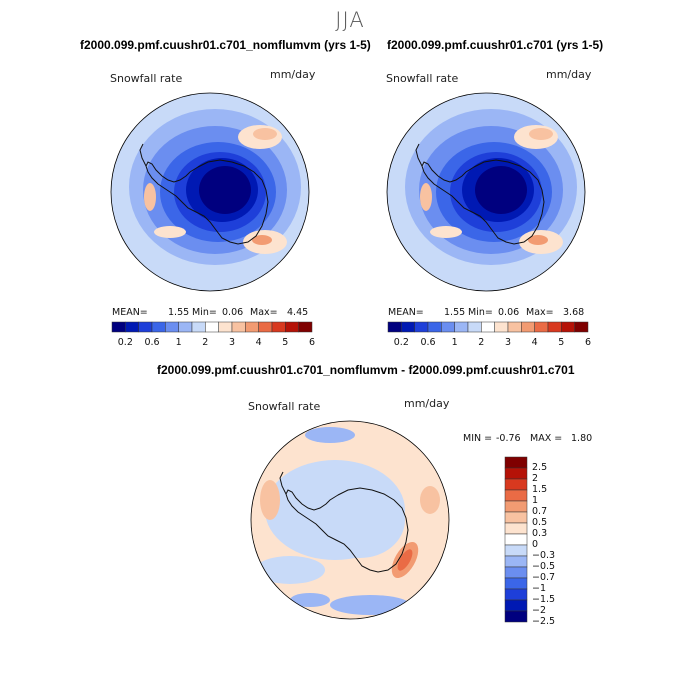 Image resolution: width=700 pixels, height=700 pixels. What do you see at coordinates (544, 599) in the screenshot?
I see `colorbar-tick-label: −1.5` at bounding box center [544, 599].